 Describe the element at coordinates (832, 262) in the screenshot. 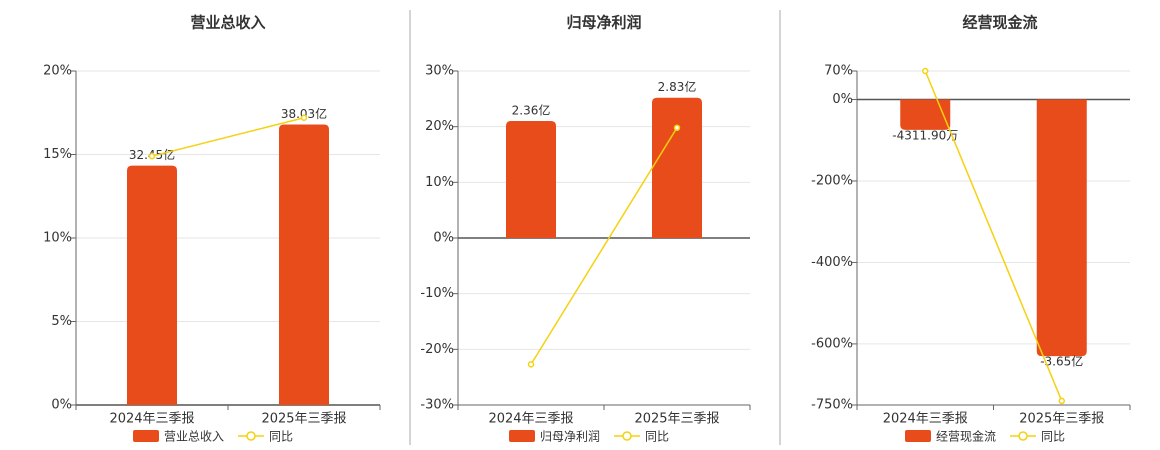

I see `y-tick-label: -400%` at that location.